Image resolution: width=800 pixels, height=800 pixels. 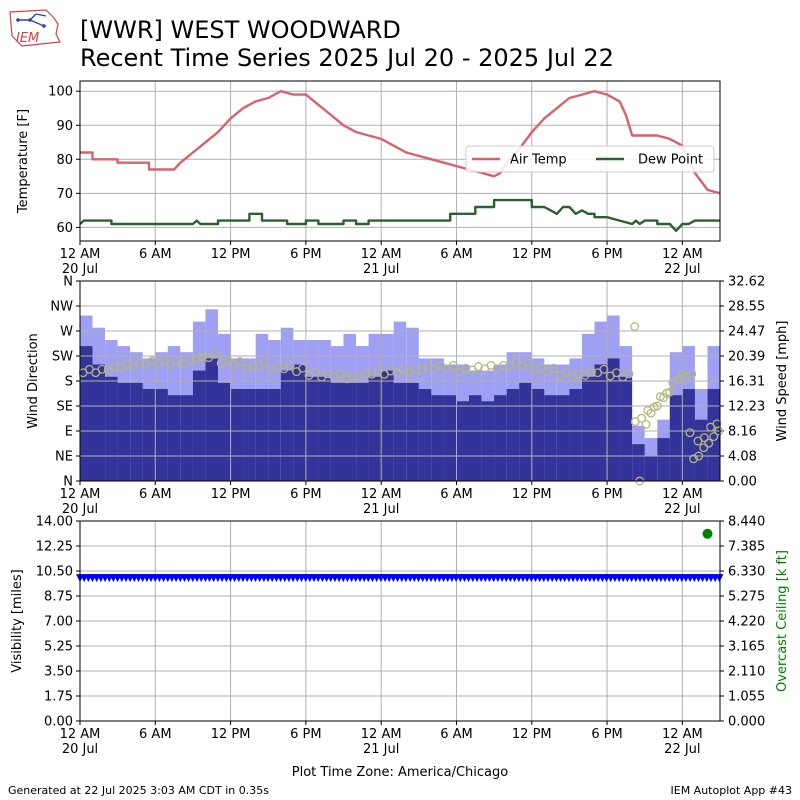 What do you see at coordinates (746, 331) in the screenshot?
I see `speed-tick-label: 24.47` at bounding box center [746, 331].